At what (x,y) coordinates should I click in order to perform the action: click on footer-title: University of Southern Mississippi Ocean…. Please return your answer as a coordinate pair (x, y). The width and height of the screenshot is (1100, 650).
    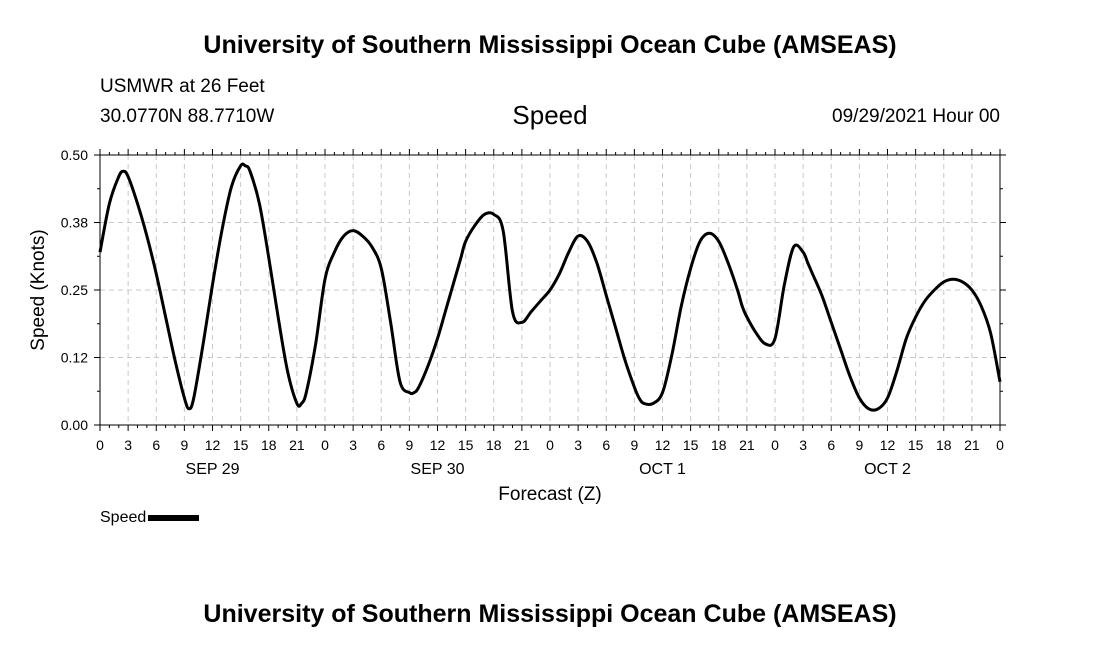
    Looking at the image, I should click on (550, 614).